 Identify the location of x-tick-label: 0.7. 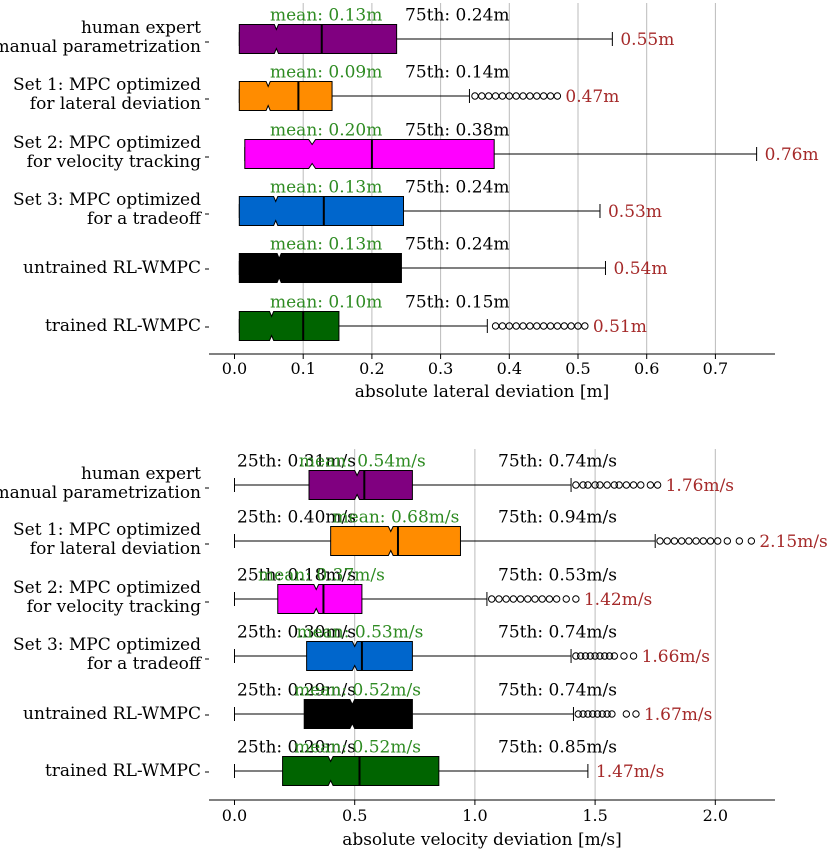
(715, 368).